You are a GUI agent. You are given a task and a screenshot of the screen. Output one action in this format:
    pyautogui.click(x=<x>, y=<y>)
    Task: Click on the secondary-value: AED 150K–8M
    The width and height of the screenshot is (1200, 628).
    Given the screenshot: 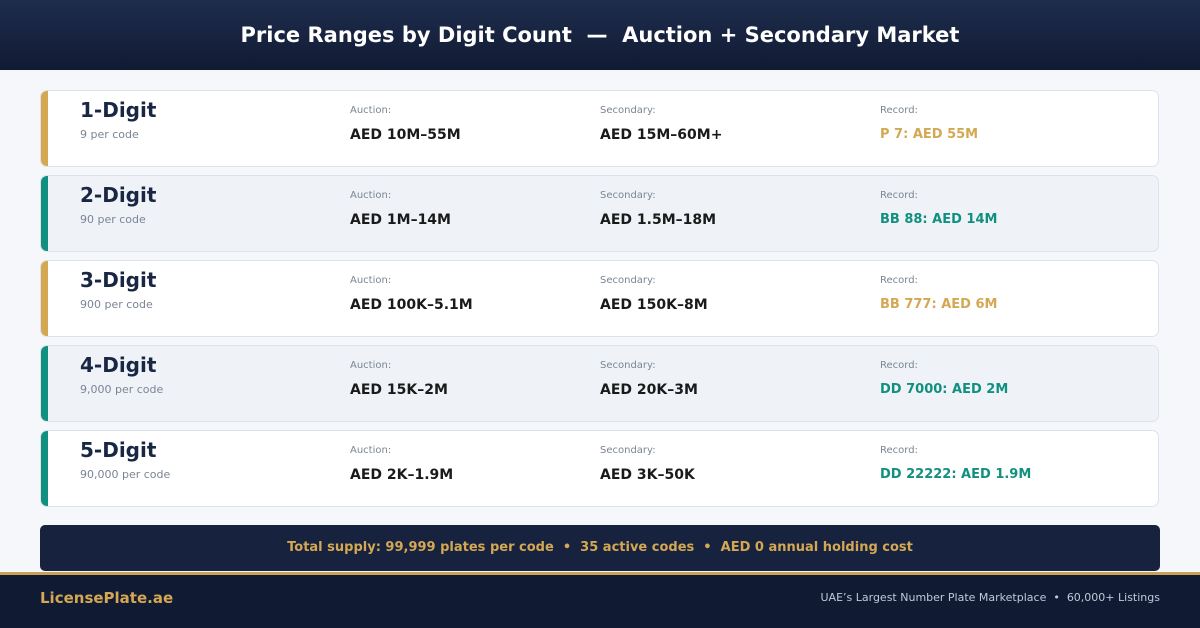 What is the action you would take?
    pyautogui.click(x=654, y=305)
    